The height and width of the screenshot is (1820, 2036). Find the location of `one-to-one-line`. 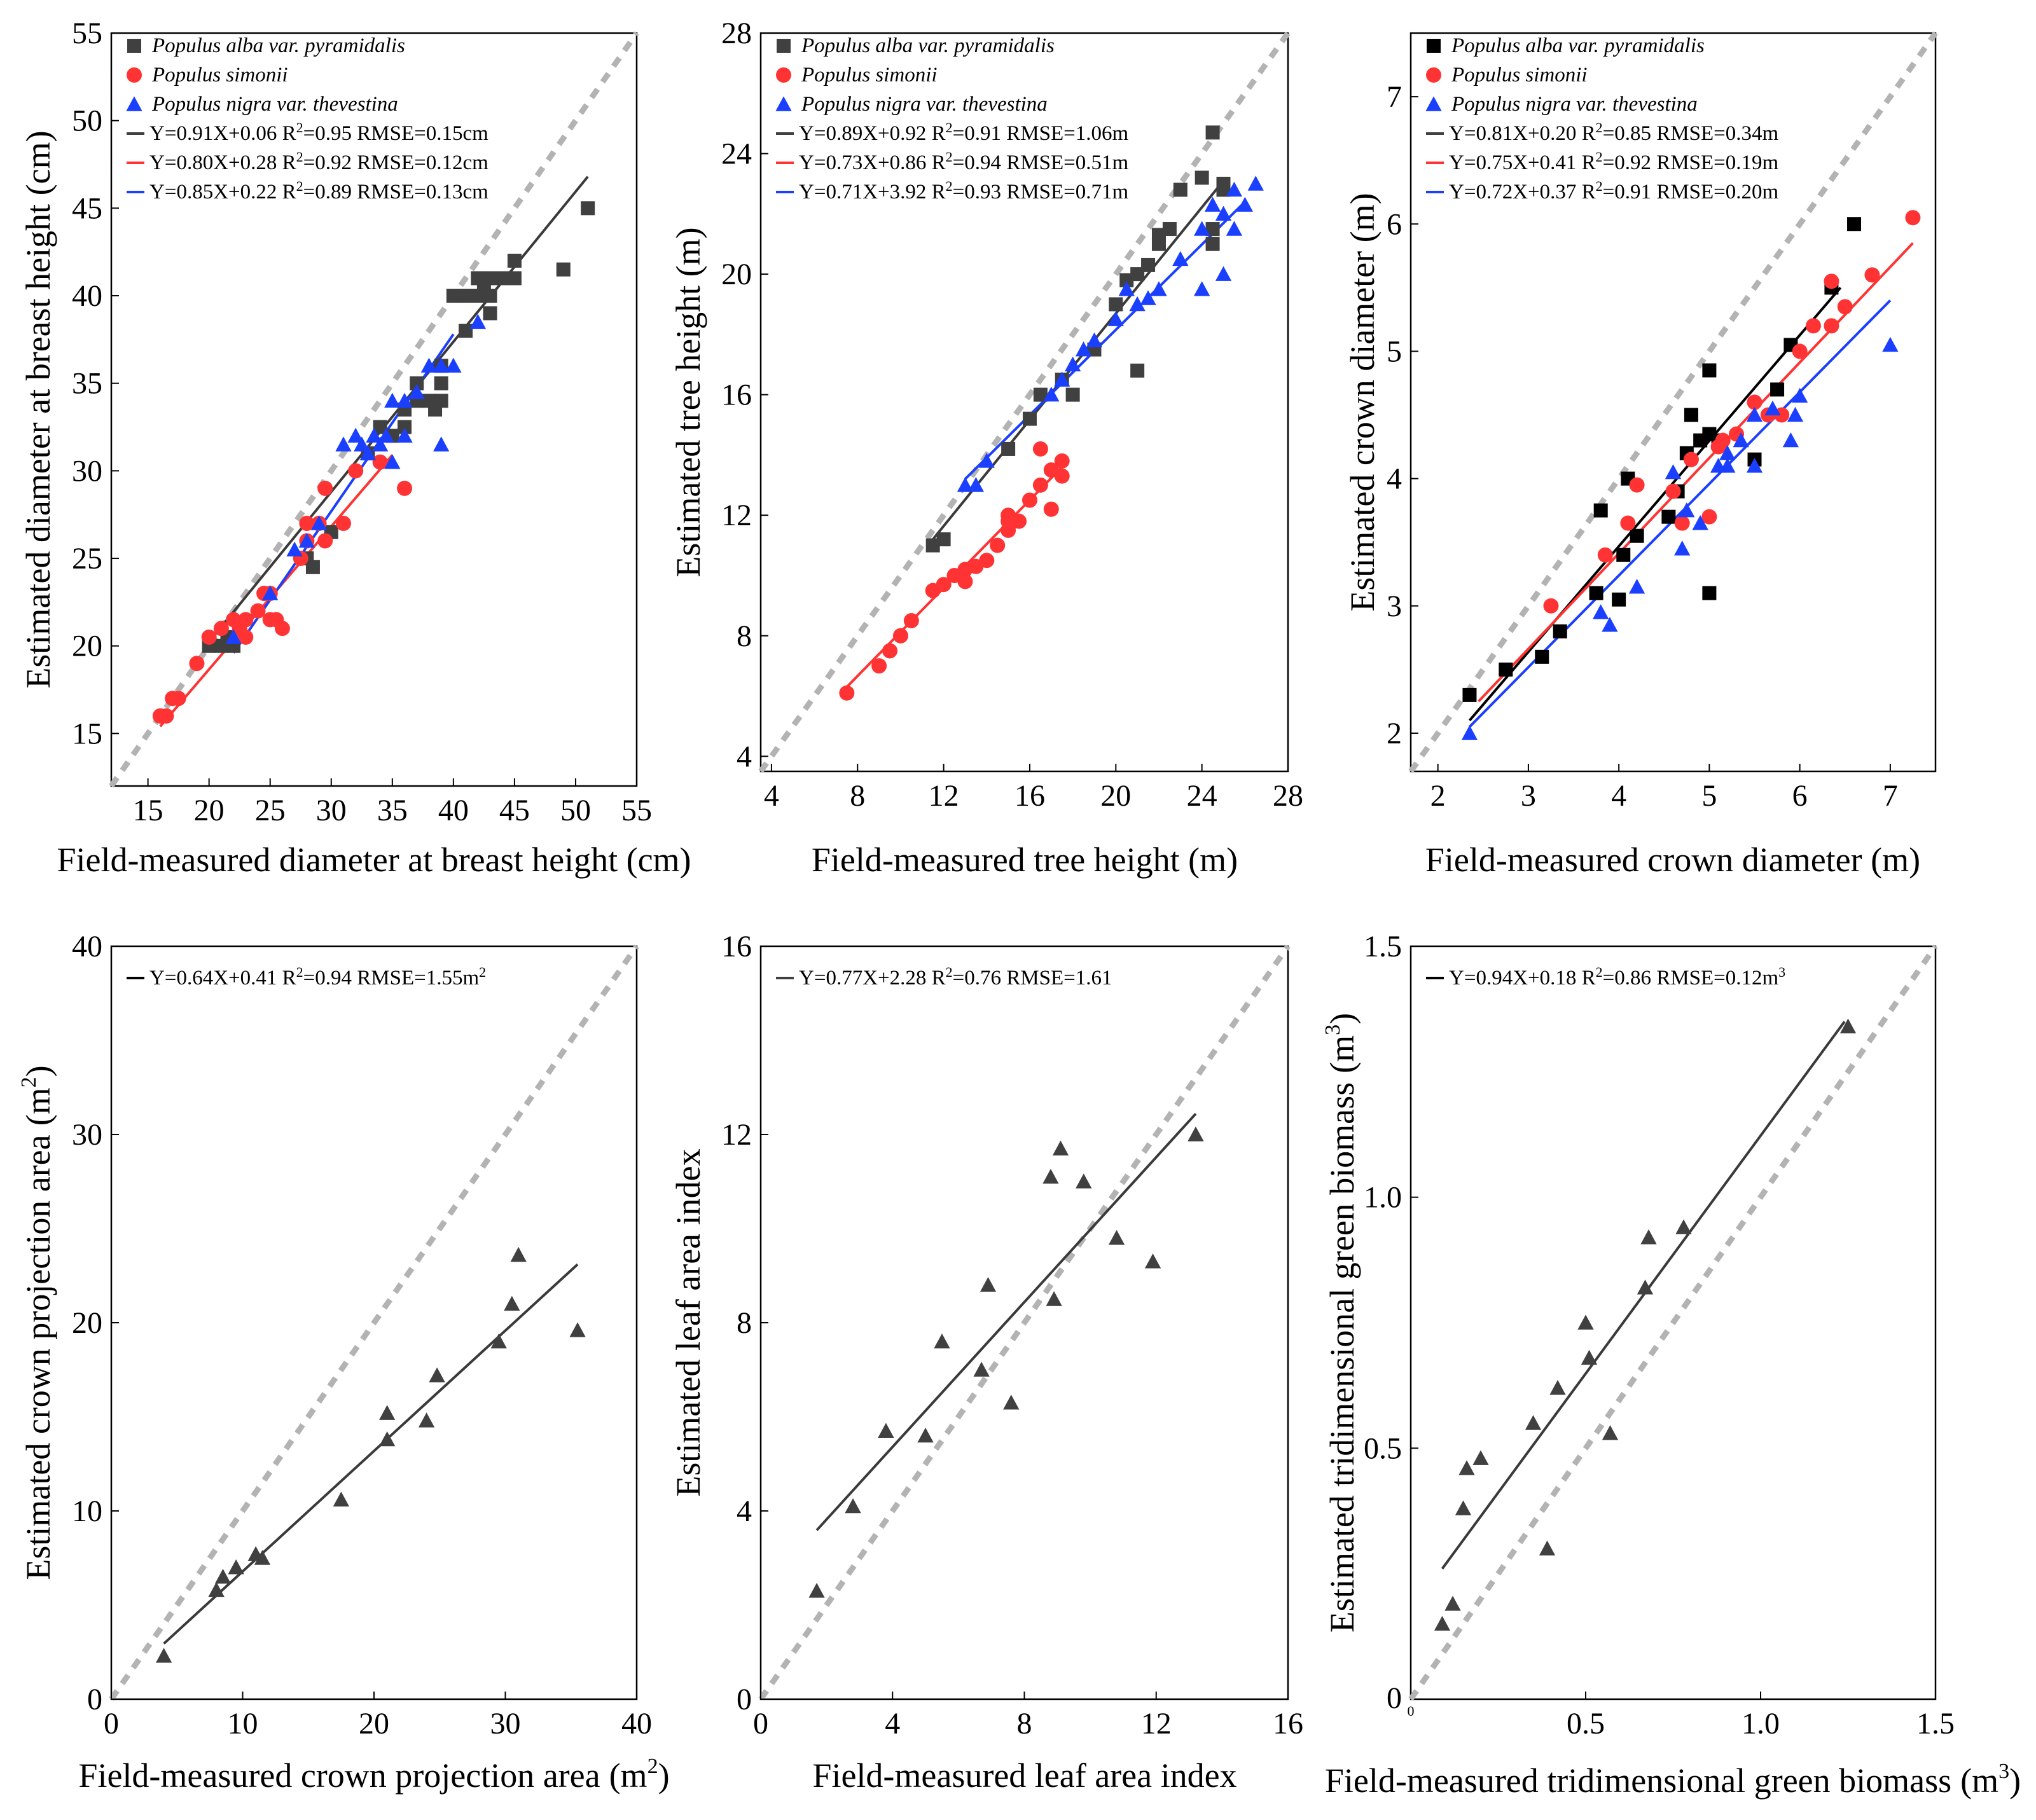

one-to-one-line is located at coordinates (1673, 1322).